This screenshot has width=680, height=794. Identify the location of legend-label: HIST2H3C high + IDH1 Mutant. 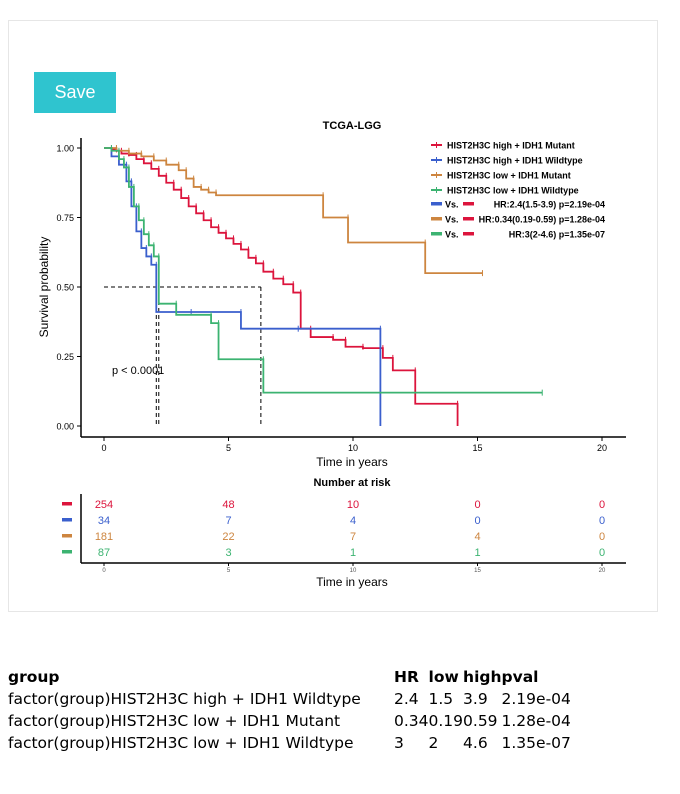
(511, 146).